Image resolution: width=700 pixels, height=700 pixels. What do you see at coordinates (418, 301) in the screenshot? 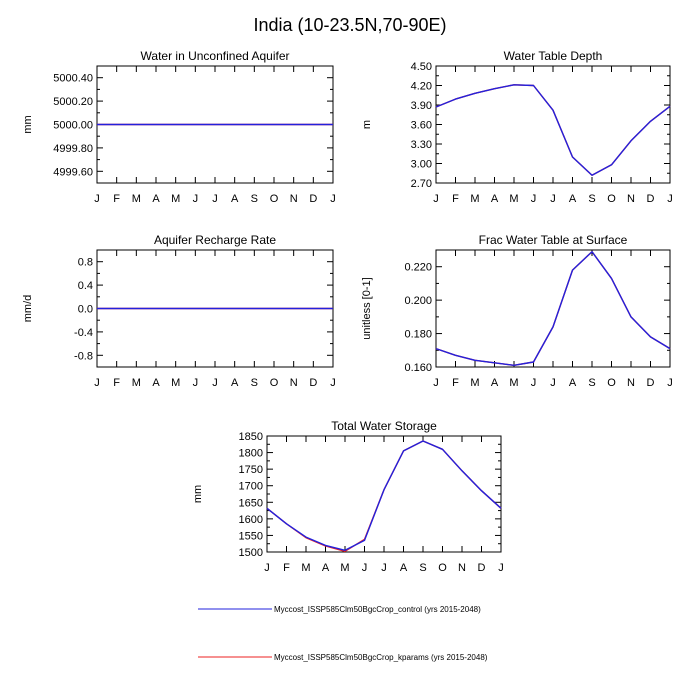
I see `y-tick-label: 0.200` at bounding box center [418, 301].